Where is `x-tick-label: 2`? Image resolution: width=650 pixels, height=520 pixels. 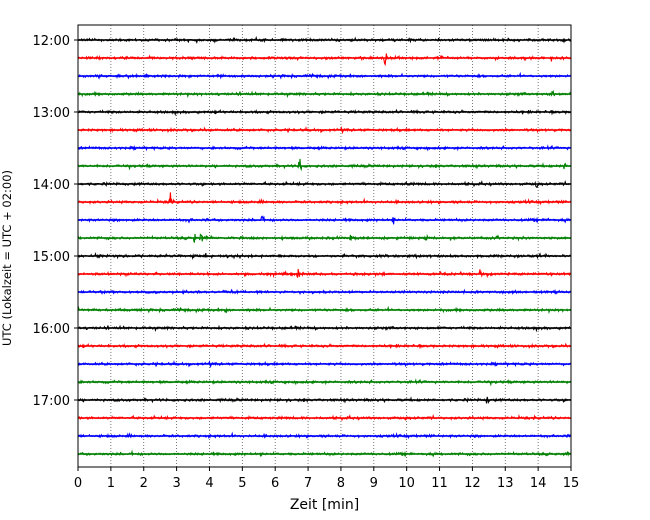
x-tick-label: 2 is located at coordinates (144, 483).